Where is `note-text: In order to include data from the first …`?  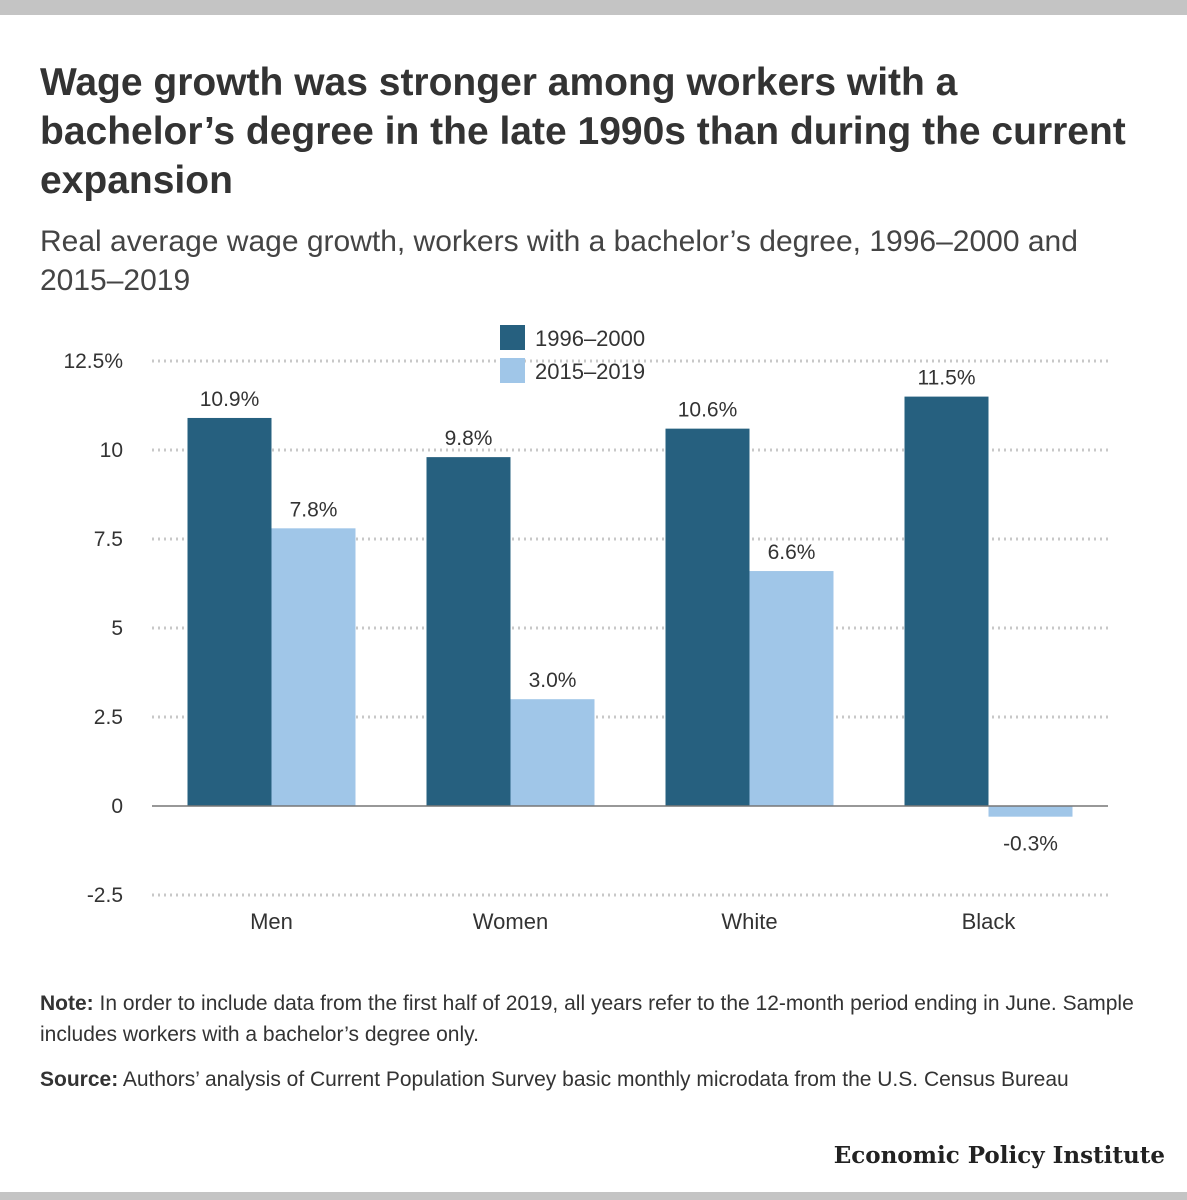
note-text: In order to include data from the first … is located at coordinates (587, 1019).